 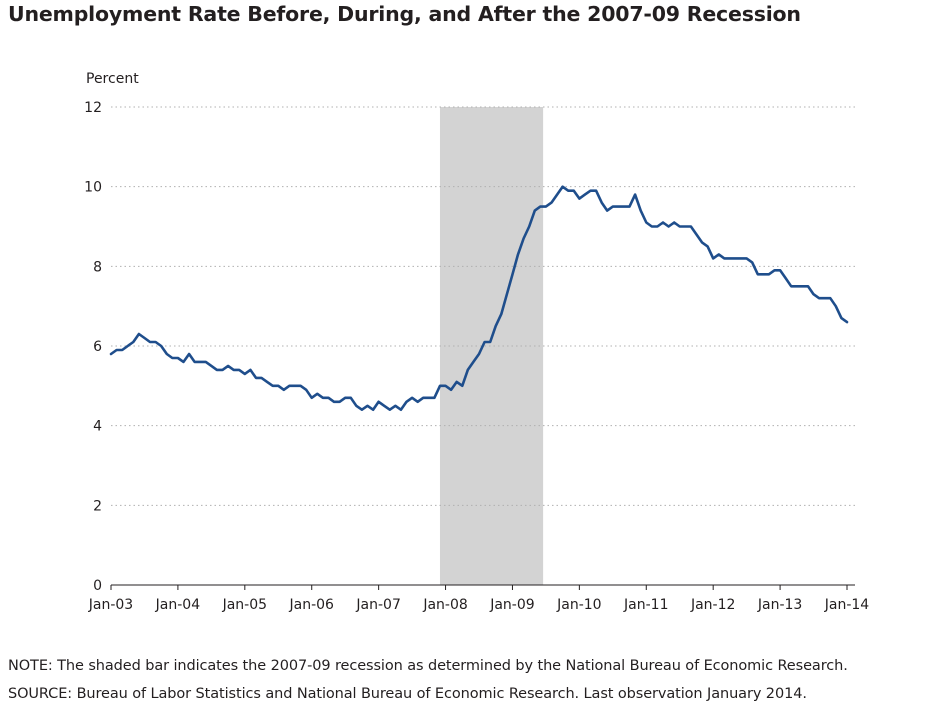 I want to click on y-tick-label: 10, so click(x=93, y=188).